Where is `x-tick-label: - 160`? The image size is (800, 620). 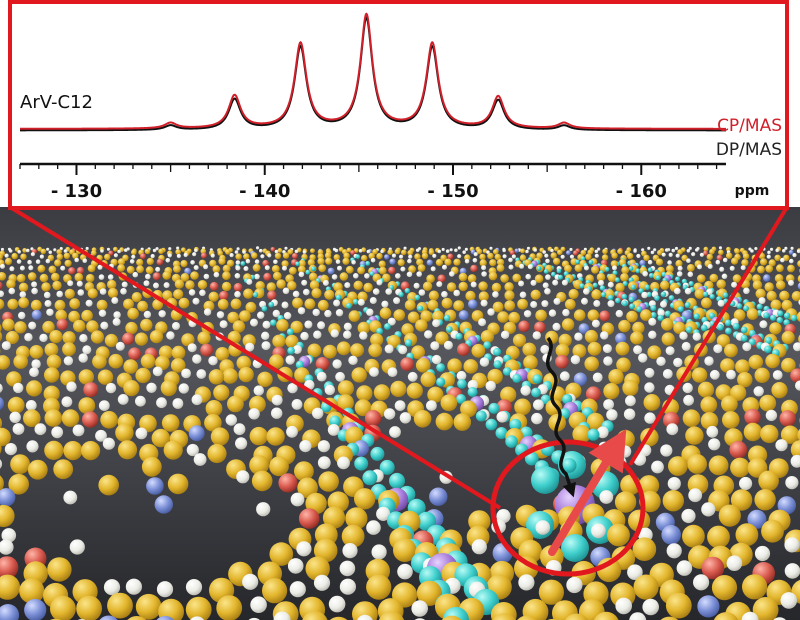
x-tick-label: - 160 is located at coordinates (641, 191).